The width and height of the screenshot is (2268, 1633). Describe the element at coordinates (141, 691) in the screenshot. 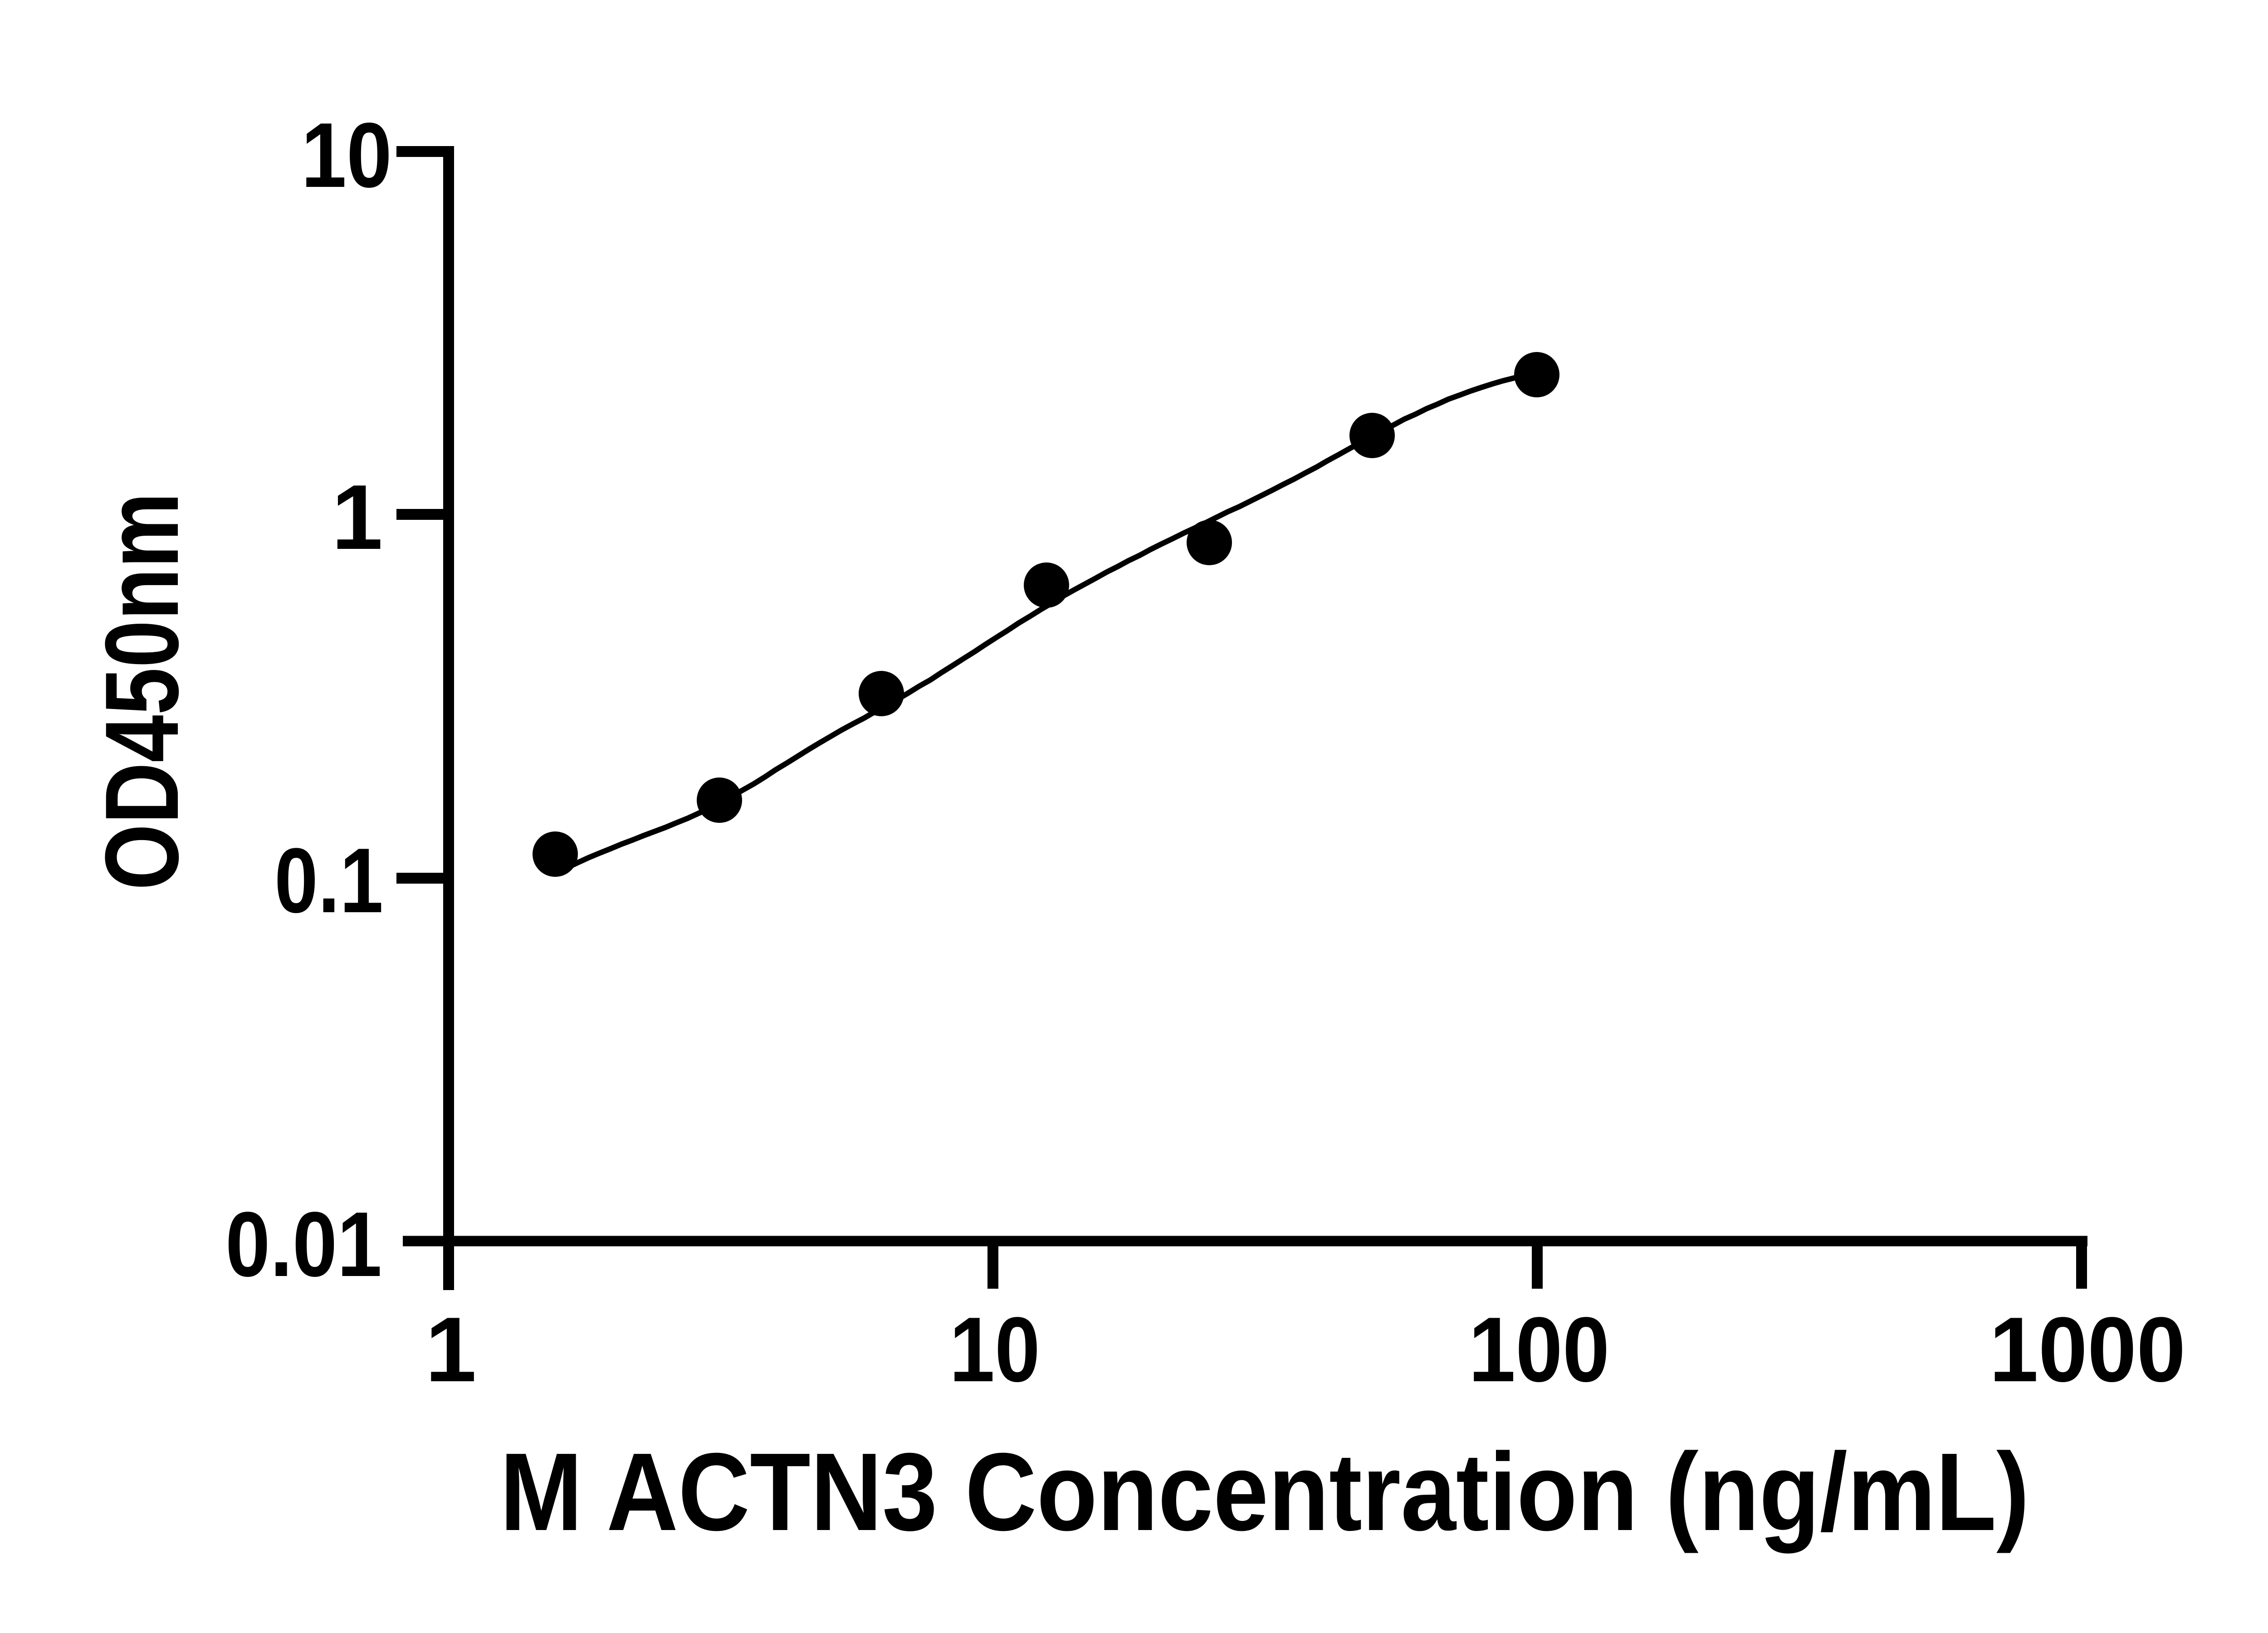

I see `svg-text: OD450nm` at that location.